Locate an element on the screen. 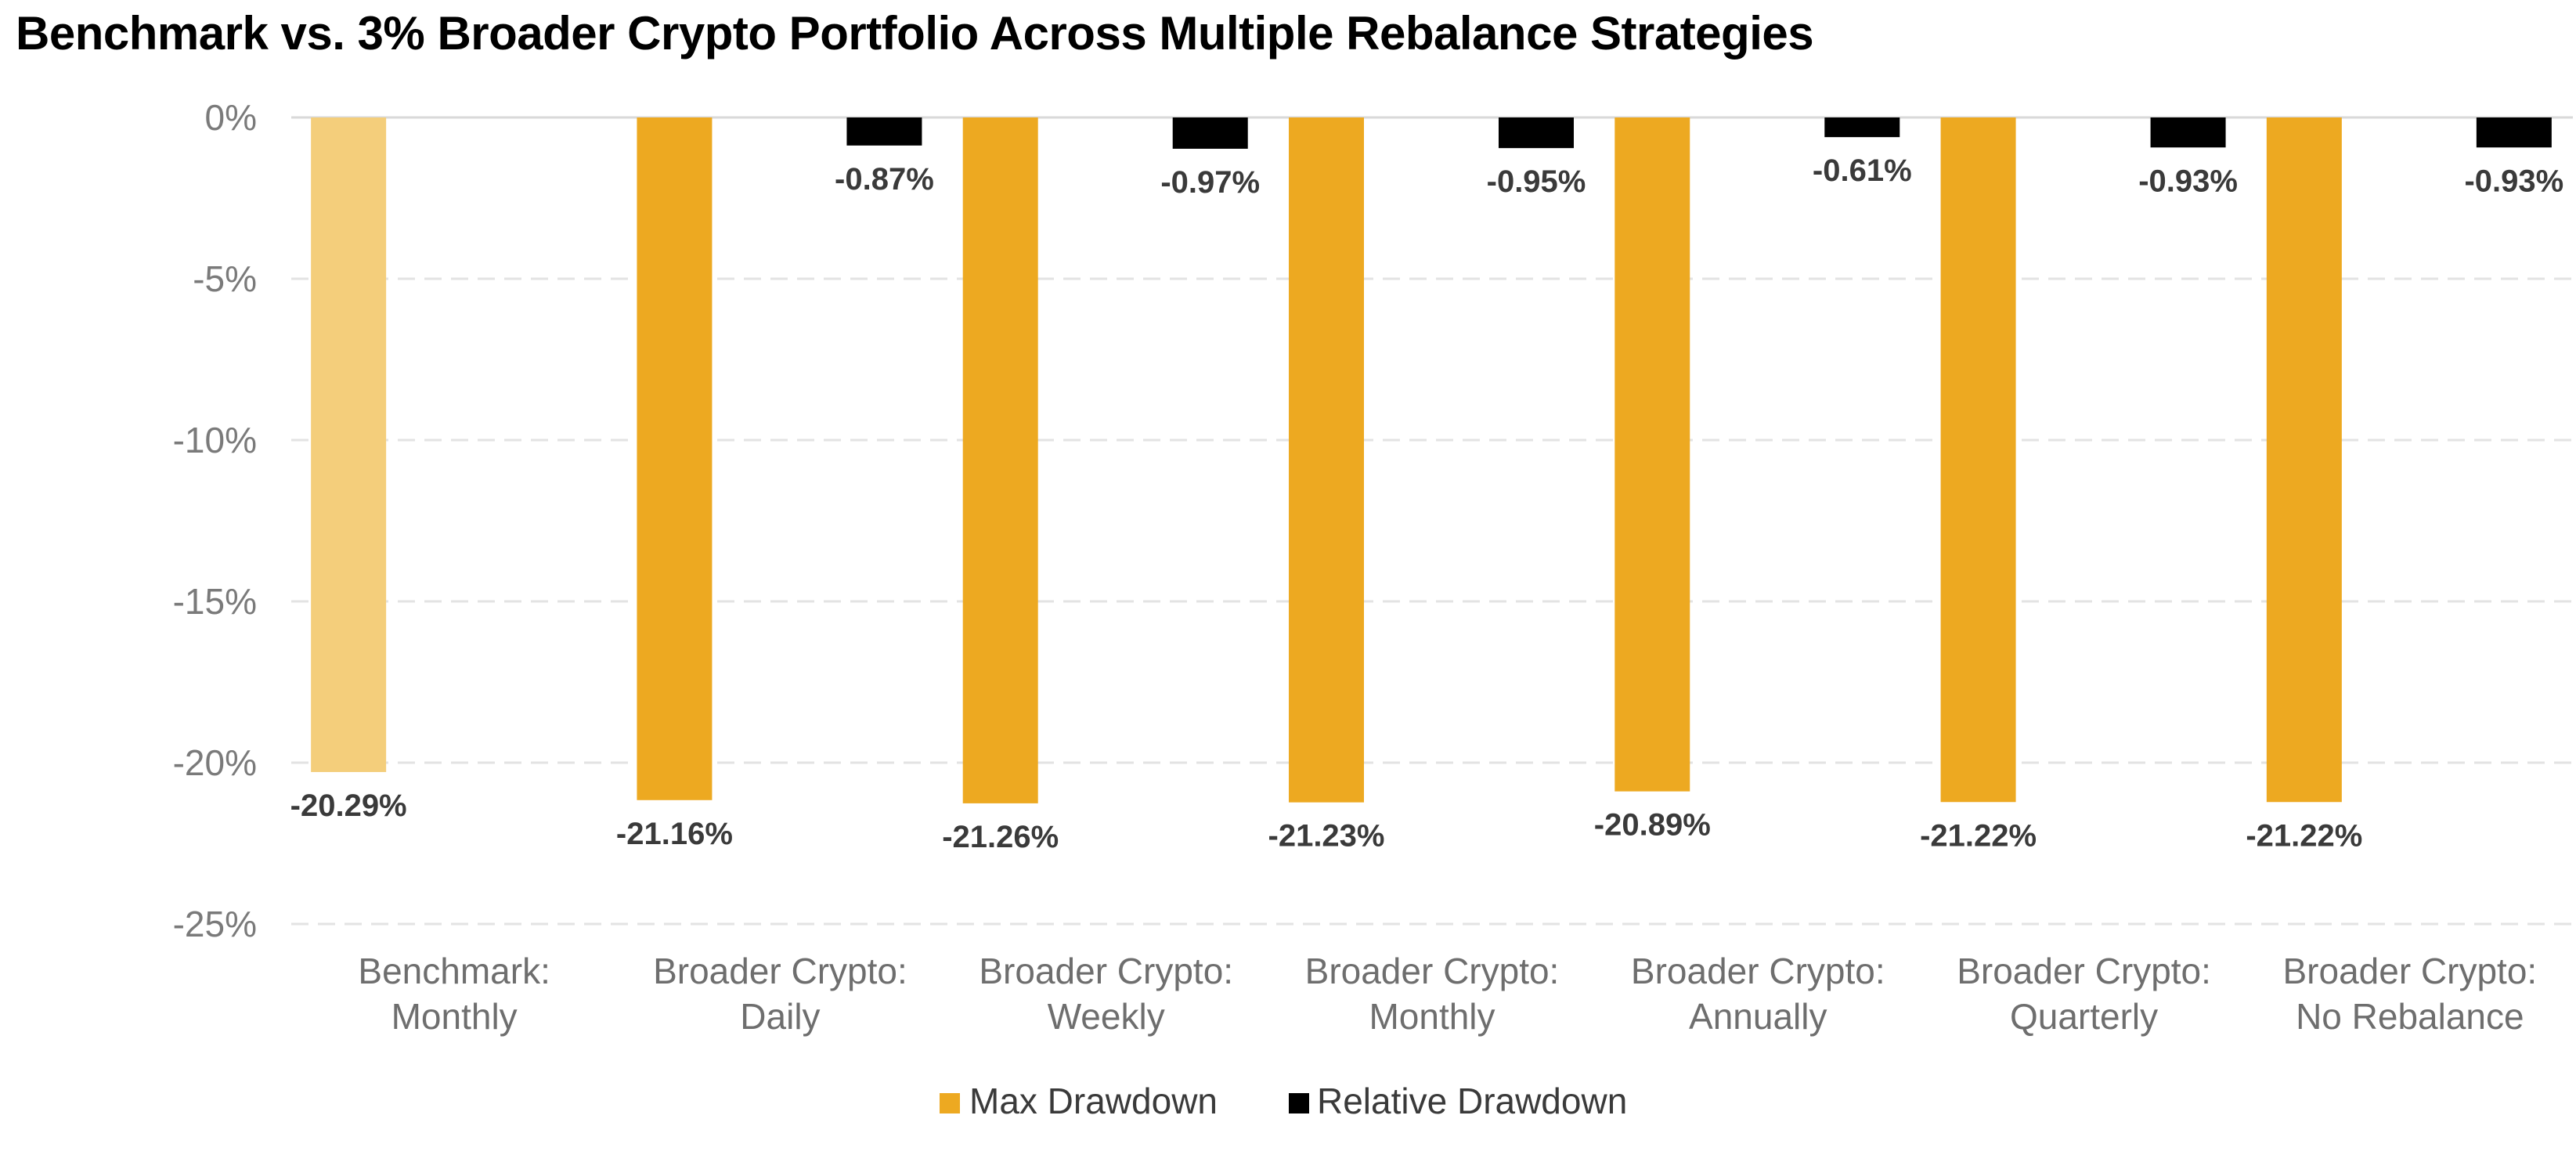 This screenshot has height=1173, width=2576. max-drawdown-label: -21.26% is located at coordinates (1000, 837).